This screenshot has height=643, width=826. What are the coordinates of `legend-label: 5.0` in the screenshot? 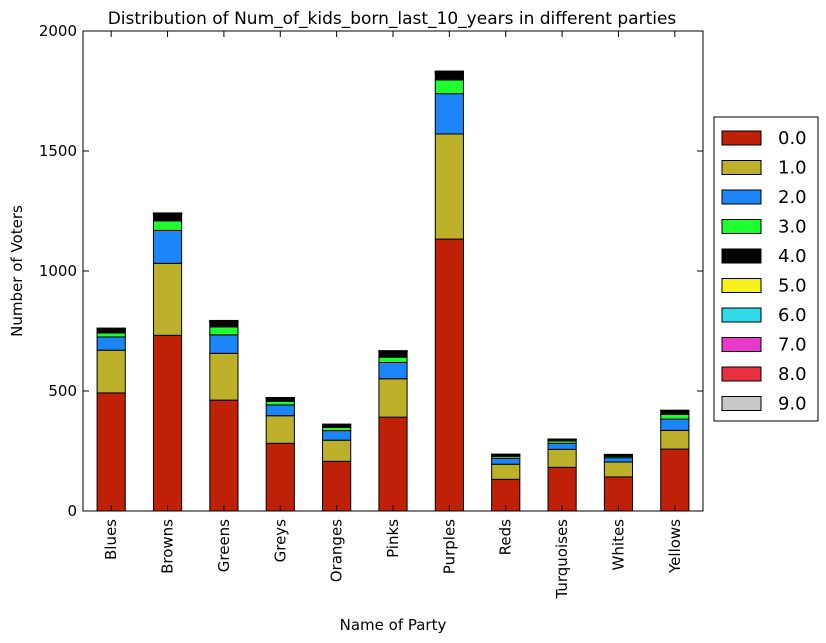 It's located at (792, 286).